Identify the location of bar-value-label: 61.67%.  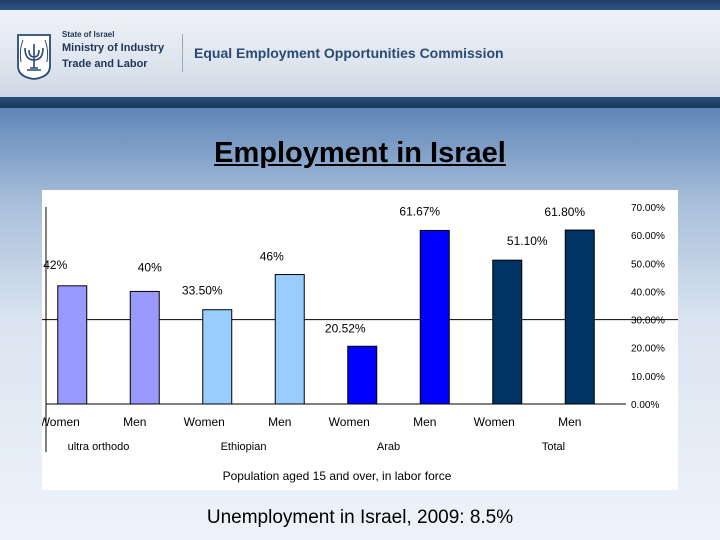
(419, 211).